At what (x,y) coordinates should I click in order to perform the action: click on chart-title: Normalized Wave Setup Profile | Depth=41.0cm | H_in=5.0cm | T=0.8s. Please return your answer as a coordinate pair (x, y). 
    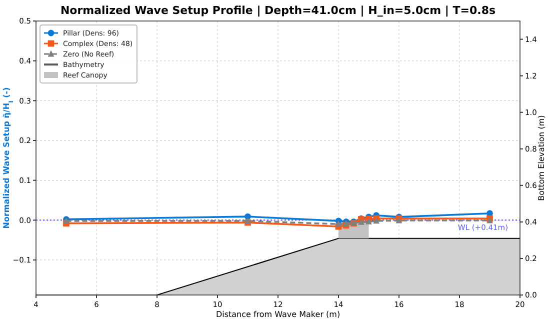
    Looking at the image, I should click on (278, 10).